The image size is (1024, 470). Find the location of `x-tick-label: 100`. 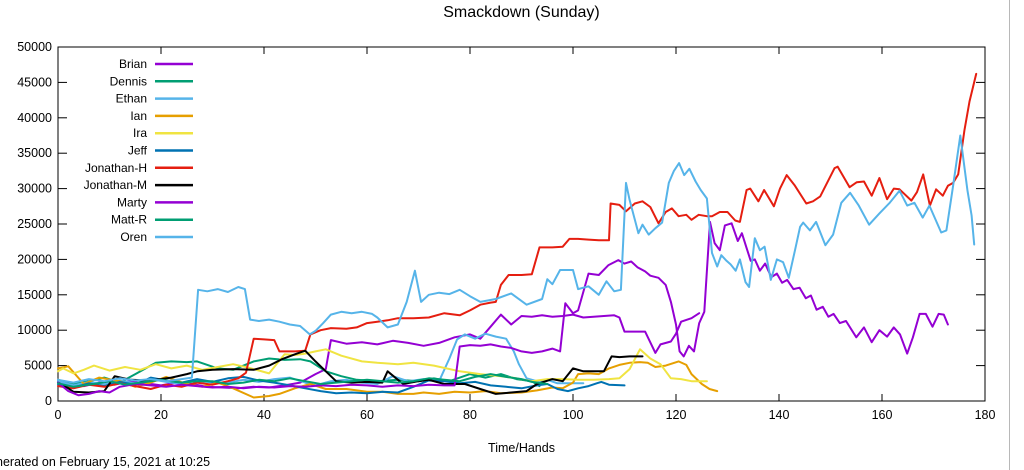

x-tick-label: 100 is located at coordinates (573, 415).